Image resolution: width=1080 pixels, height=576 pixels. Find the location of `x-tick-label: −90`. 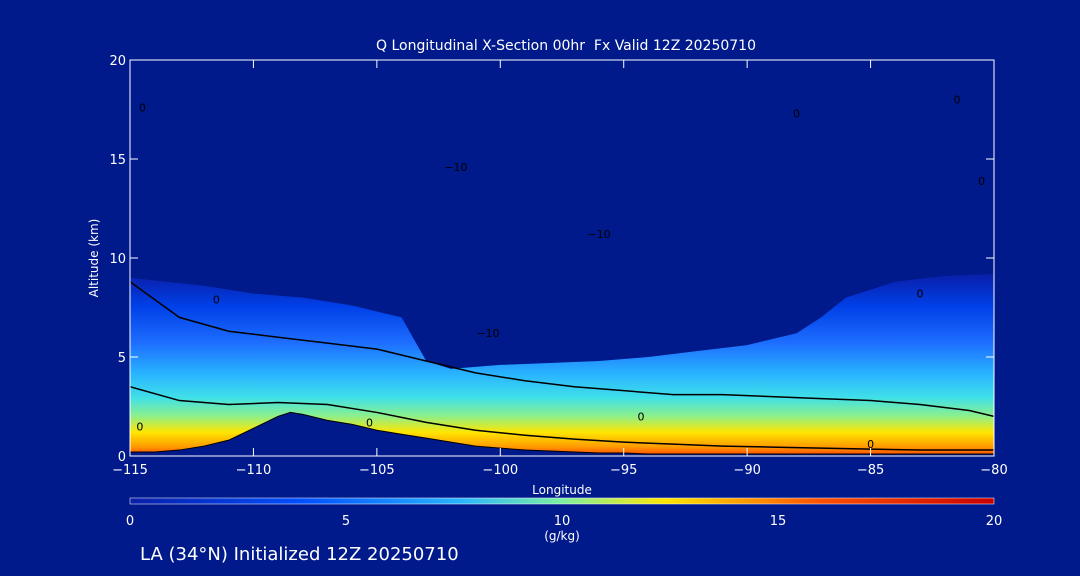

x-tick-label: −90 is located at coordinates (746, 470).